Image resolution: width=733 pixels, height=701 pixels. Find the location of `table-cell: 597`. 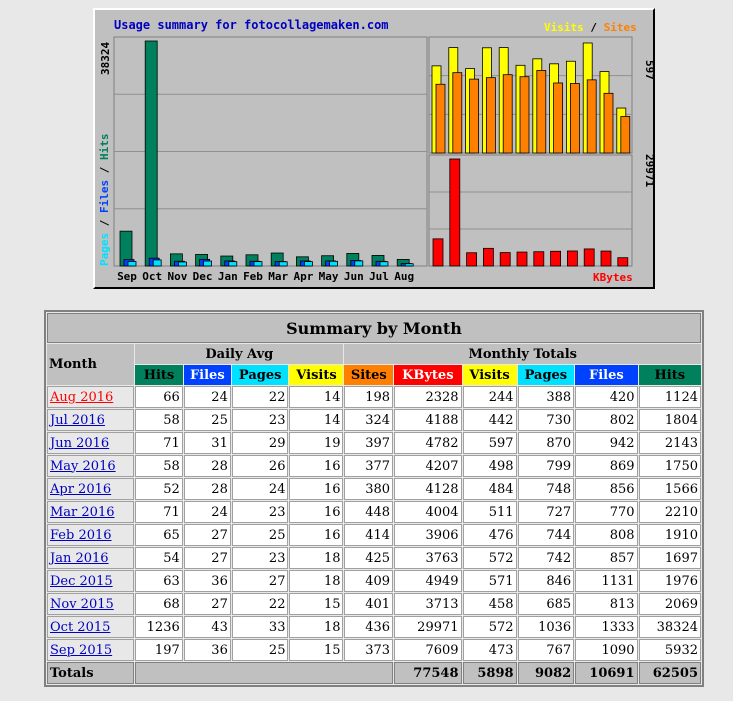

table-cell: 597 is located at coordinates (489, 443).